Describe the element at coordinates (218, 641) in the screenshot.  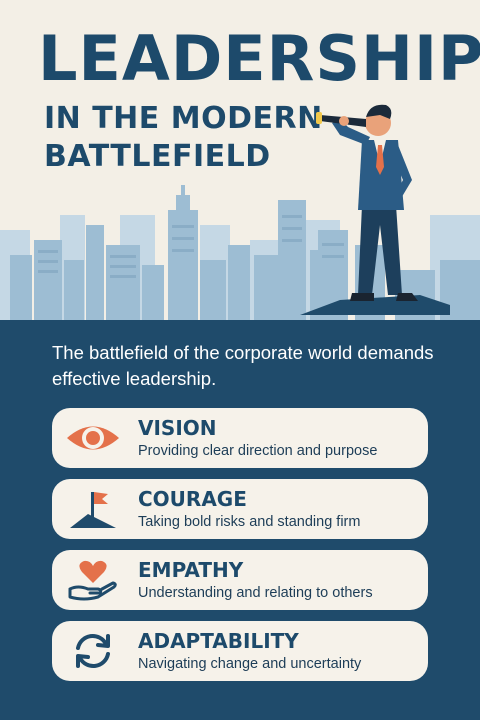
I see `card-title: ADAPTABILITY` at that location.